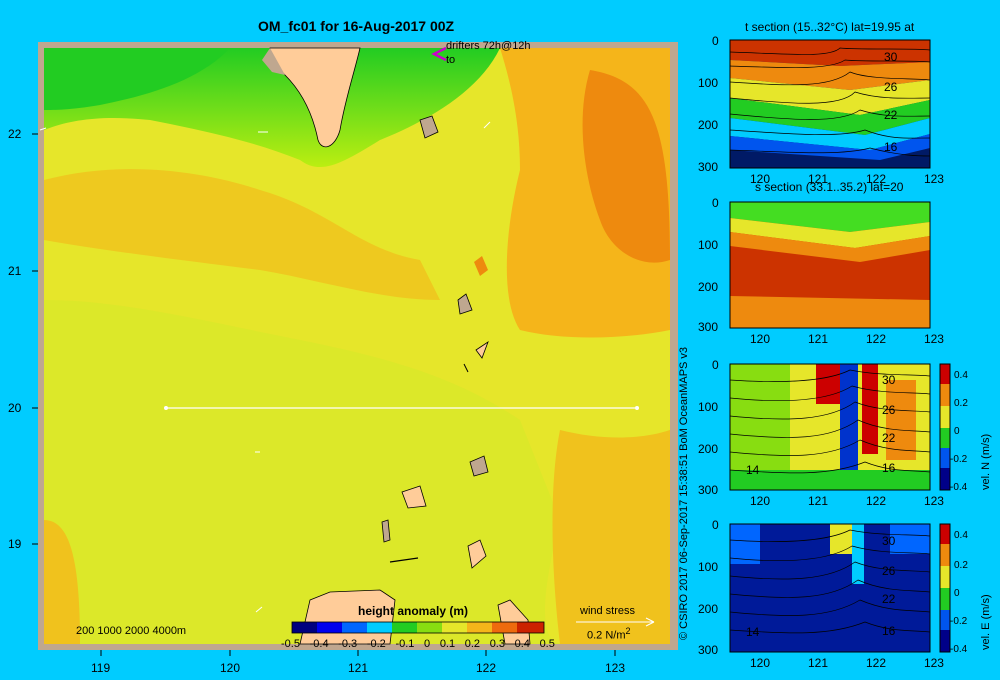 The image size is (1000, 680). What do you see at coordinates (472, 644) in the screenshot?
I see `colorbar-tick: 0.2` at bounding box center [472, 644].